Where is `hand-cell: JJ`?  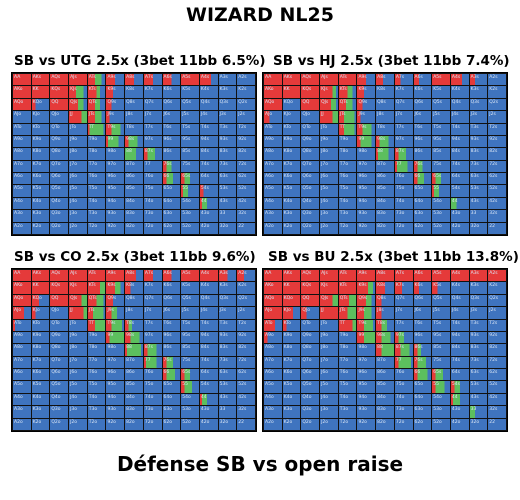
hand-cell: JJ is located at coordinates (329, 313).